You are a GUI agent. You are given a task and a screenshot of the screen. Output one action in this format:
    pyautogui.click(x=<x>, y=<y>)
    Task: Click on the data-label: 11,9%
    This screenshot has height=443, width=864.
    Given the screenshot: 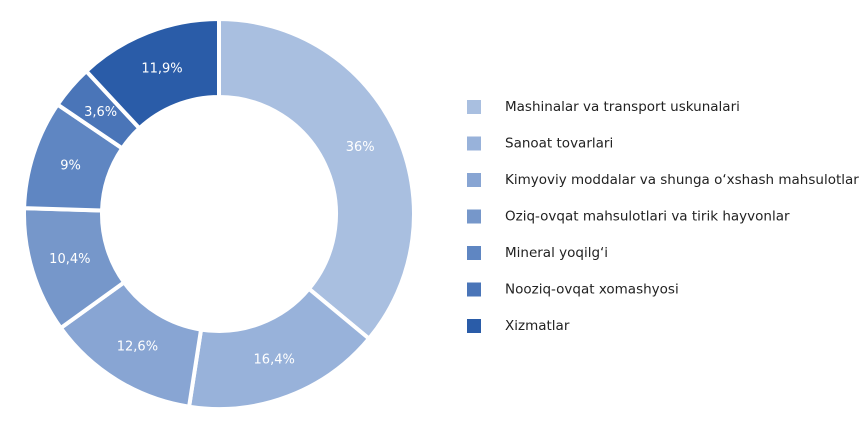 What is the action you would take?
    pyautogui.click(x=161, y=68)
    